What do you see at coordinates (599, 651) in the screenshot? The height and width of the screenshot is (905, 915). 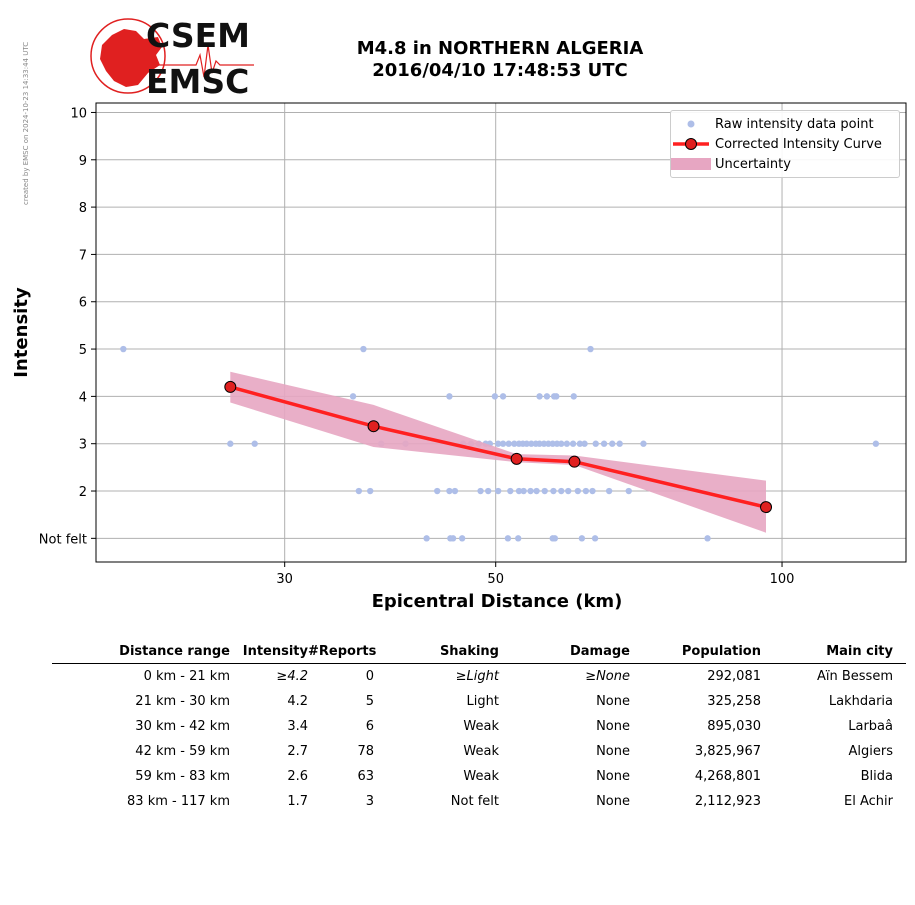 I see `header-damage: Damage` at bounding box center [599, 651].